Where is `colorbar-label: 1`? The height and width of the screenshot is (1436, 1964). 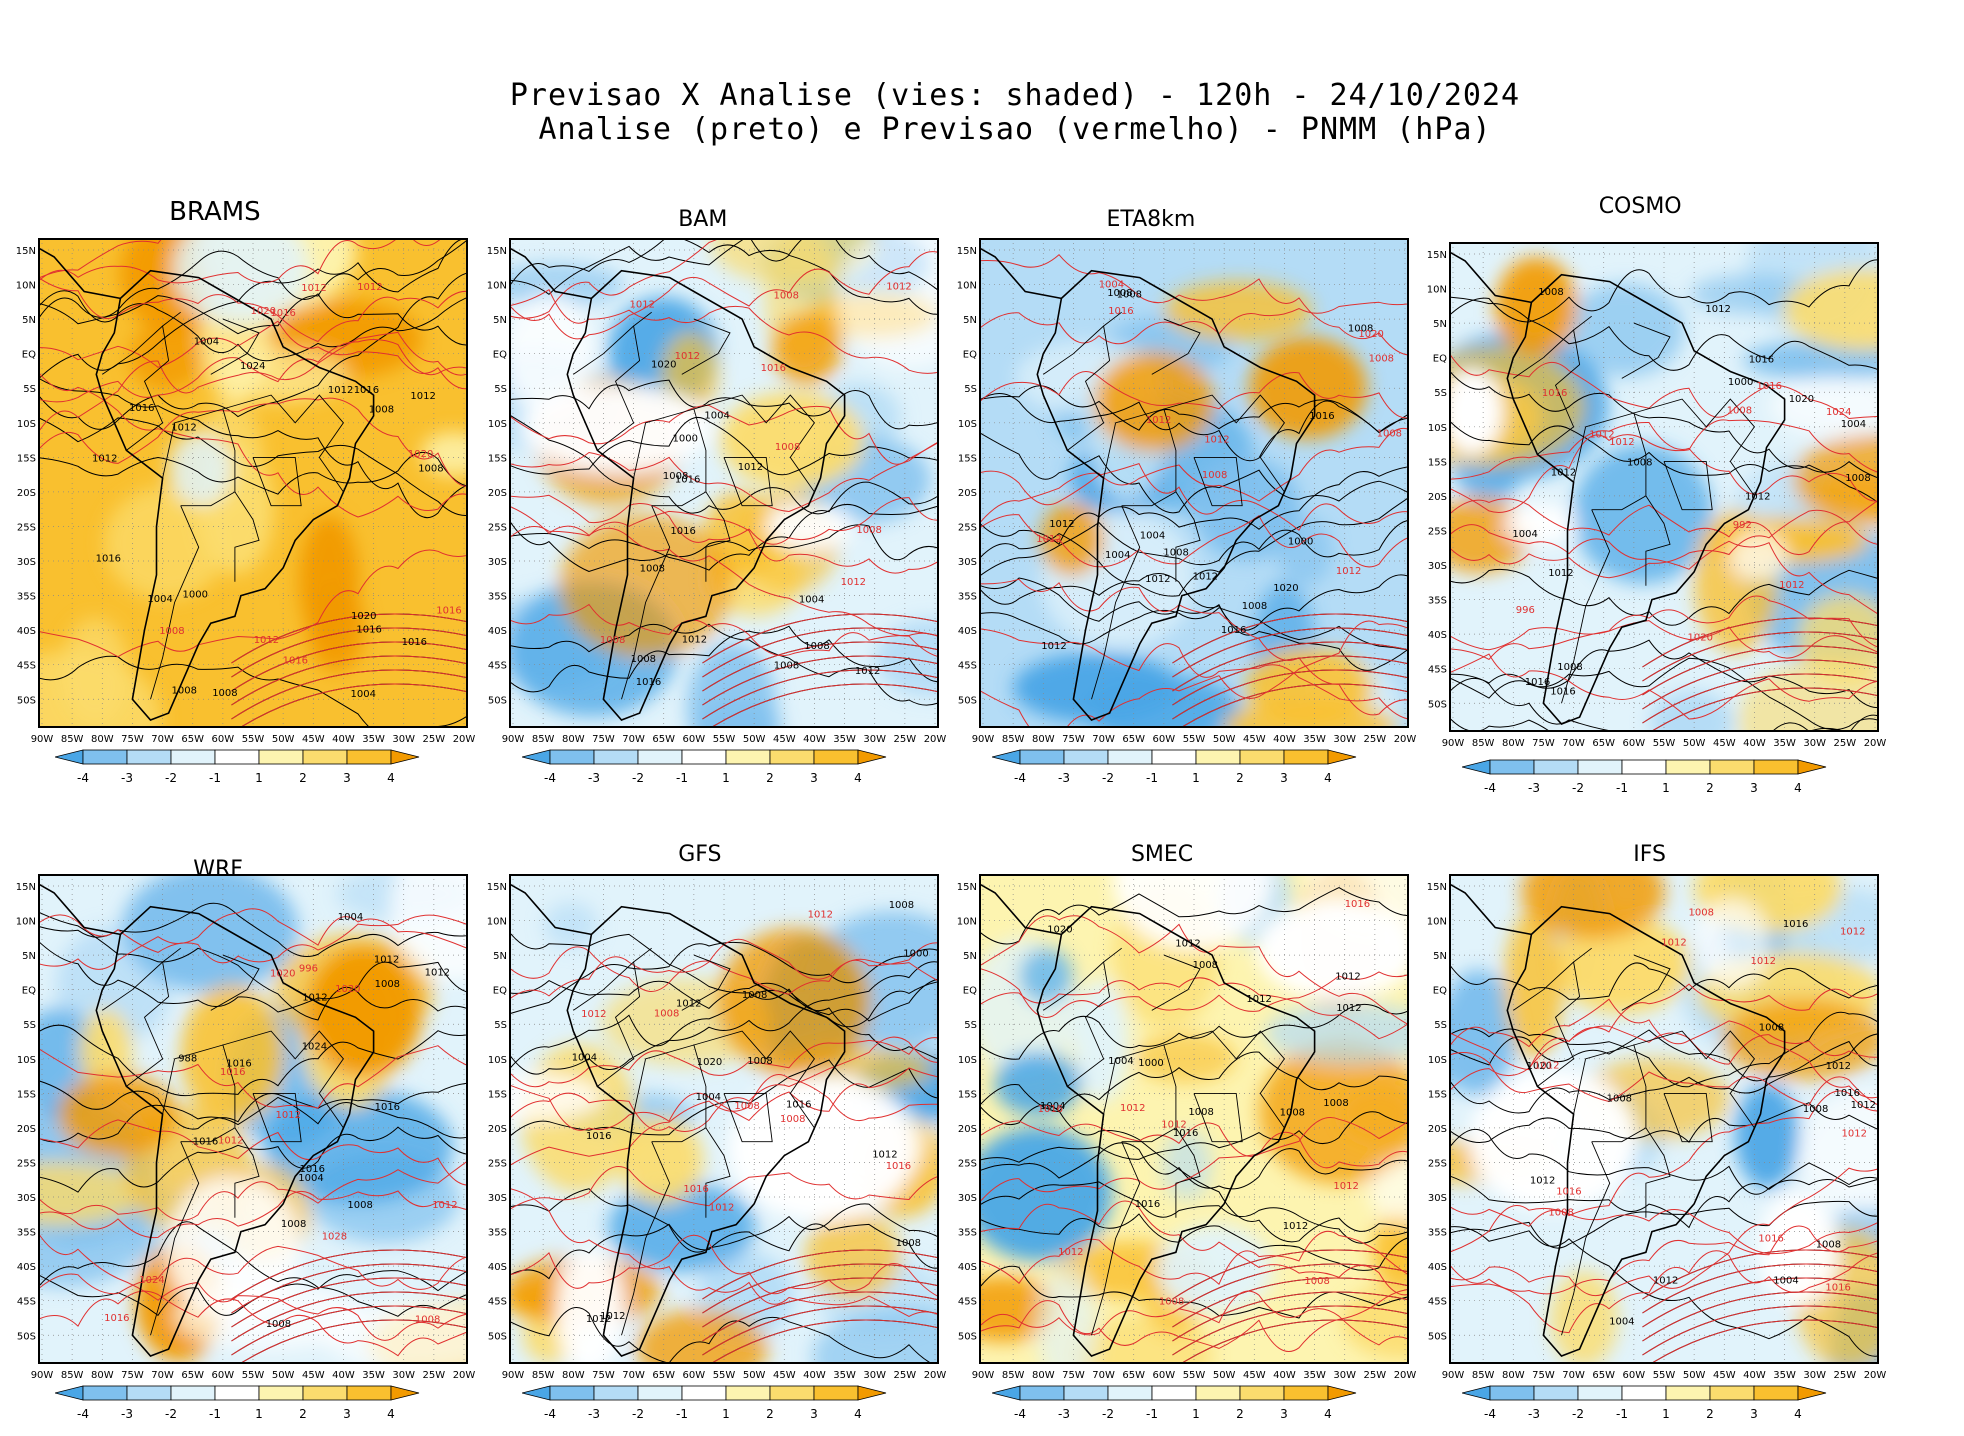
colorbar-label: 1 is located at coordinates (1666, 788).